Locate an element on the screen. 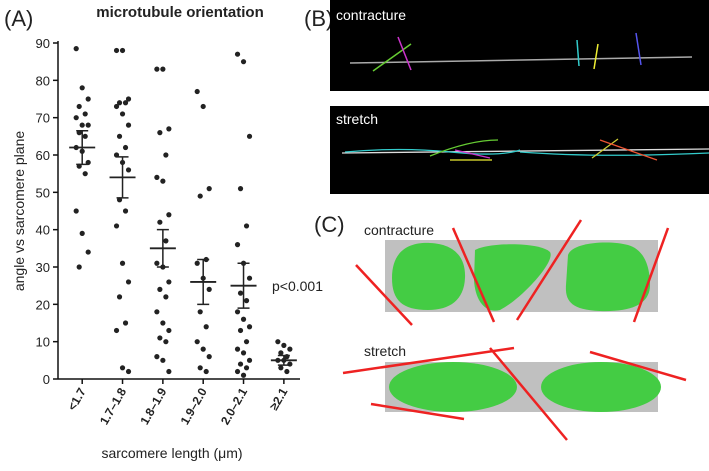 The height and width of the screenshot is (471, 709). image-label: contracture is located at coordinates (371, 15).